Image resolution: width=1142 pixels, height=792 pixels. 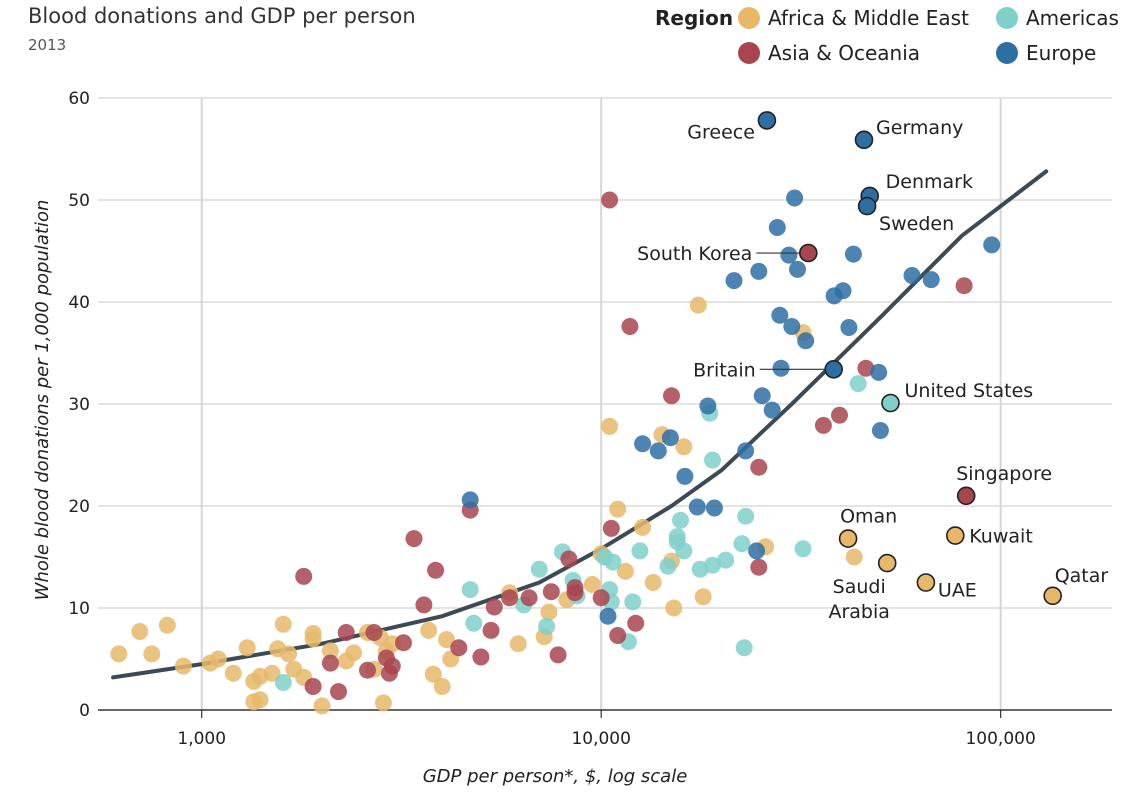 What do you see at coordinates (890, 403) in the screenshot?
I see `highlight-point-united-states` at bounding box center [890, 403].